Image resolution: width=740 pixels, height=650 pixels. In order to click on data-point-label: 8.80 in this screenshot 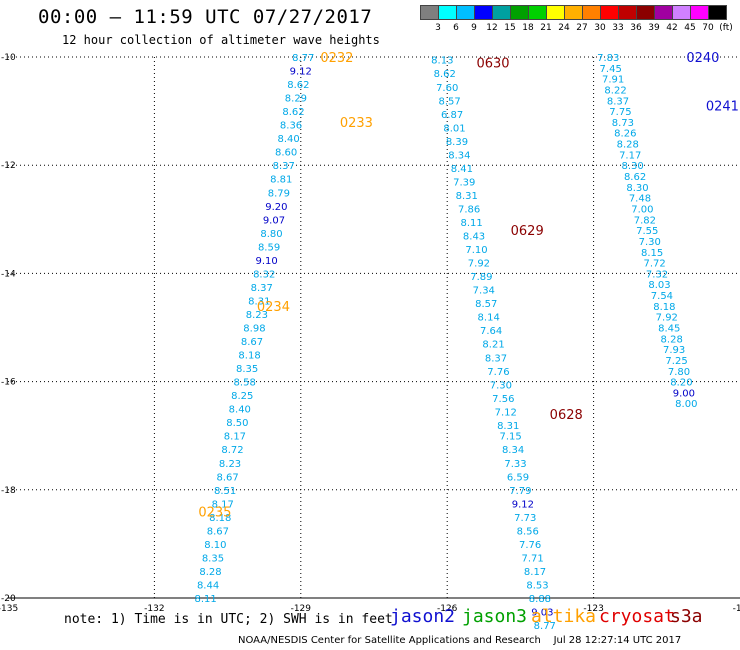, I will do `click(271, 234)`.